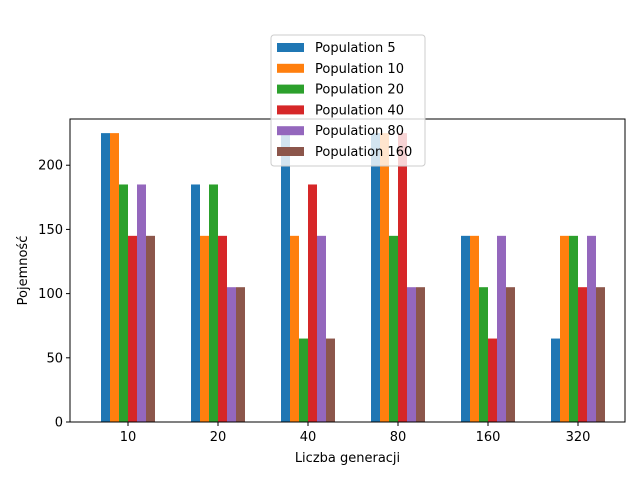 The width and height of the screenshot is (640, 480). I want to click on y-tick-label: 150, so click(50, 230).